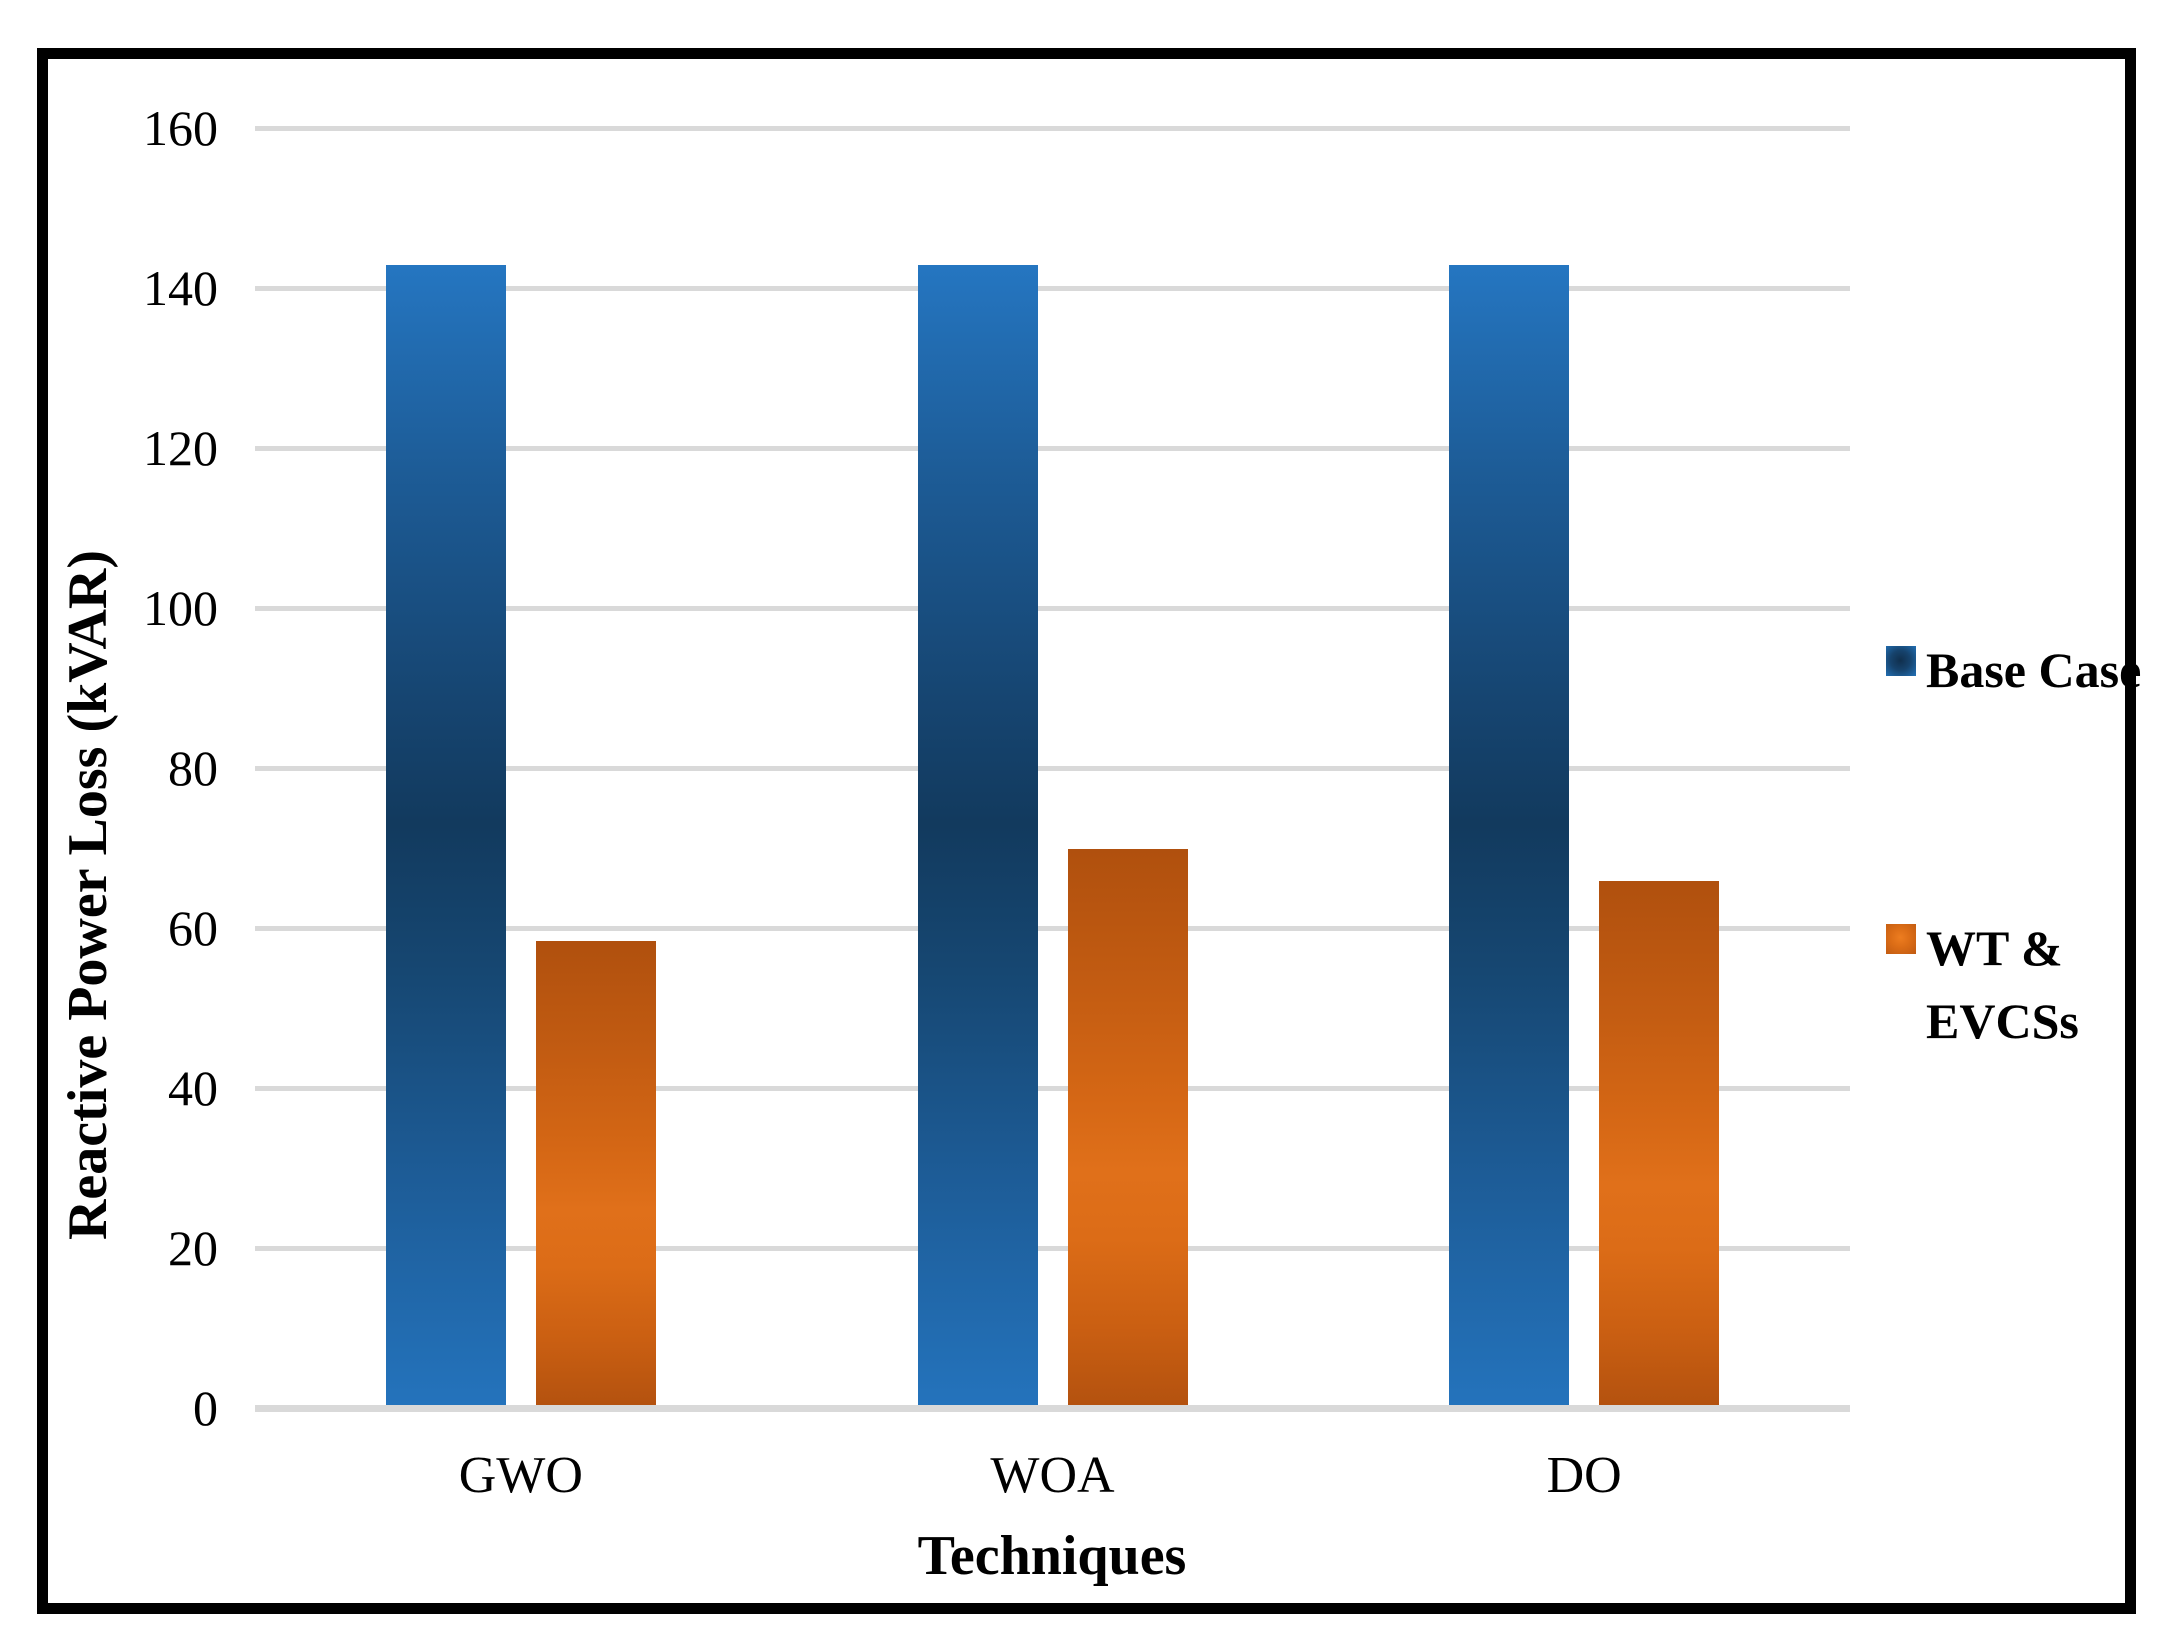 This screenshot has width=2166, height=1648. What do you see at coordinates (1127, 1127) in the screenshot?
I see `bar-wt-evcss-woa` at bounding box center [1127, 1127].